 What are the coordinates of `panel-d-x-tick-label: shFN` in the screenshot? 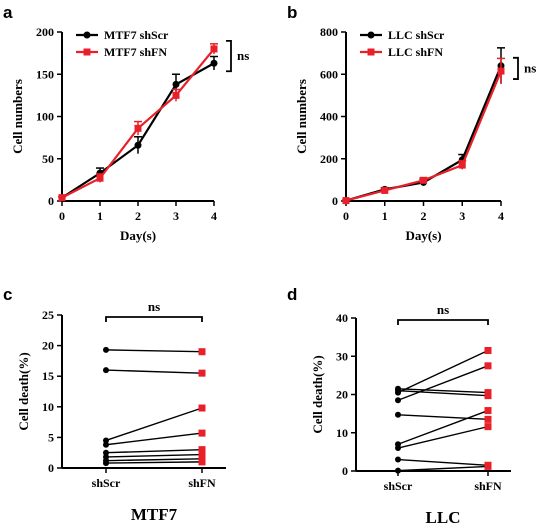 It's located at (488, 486).